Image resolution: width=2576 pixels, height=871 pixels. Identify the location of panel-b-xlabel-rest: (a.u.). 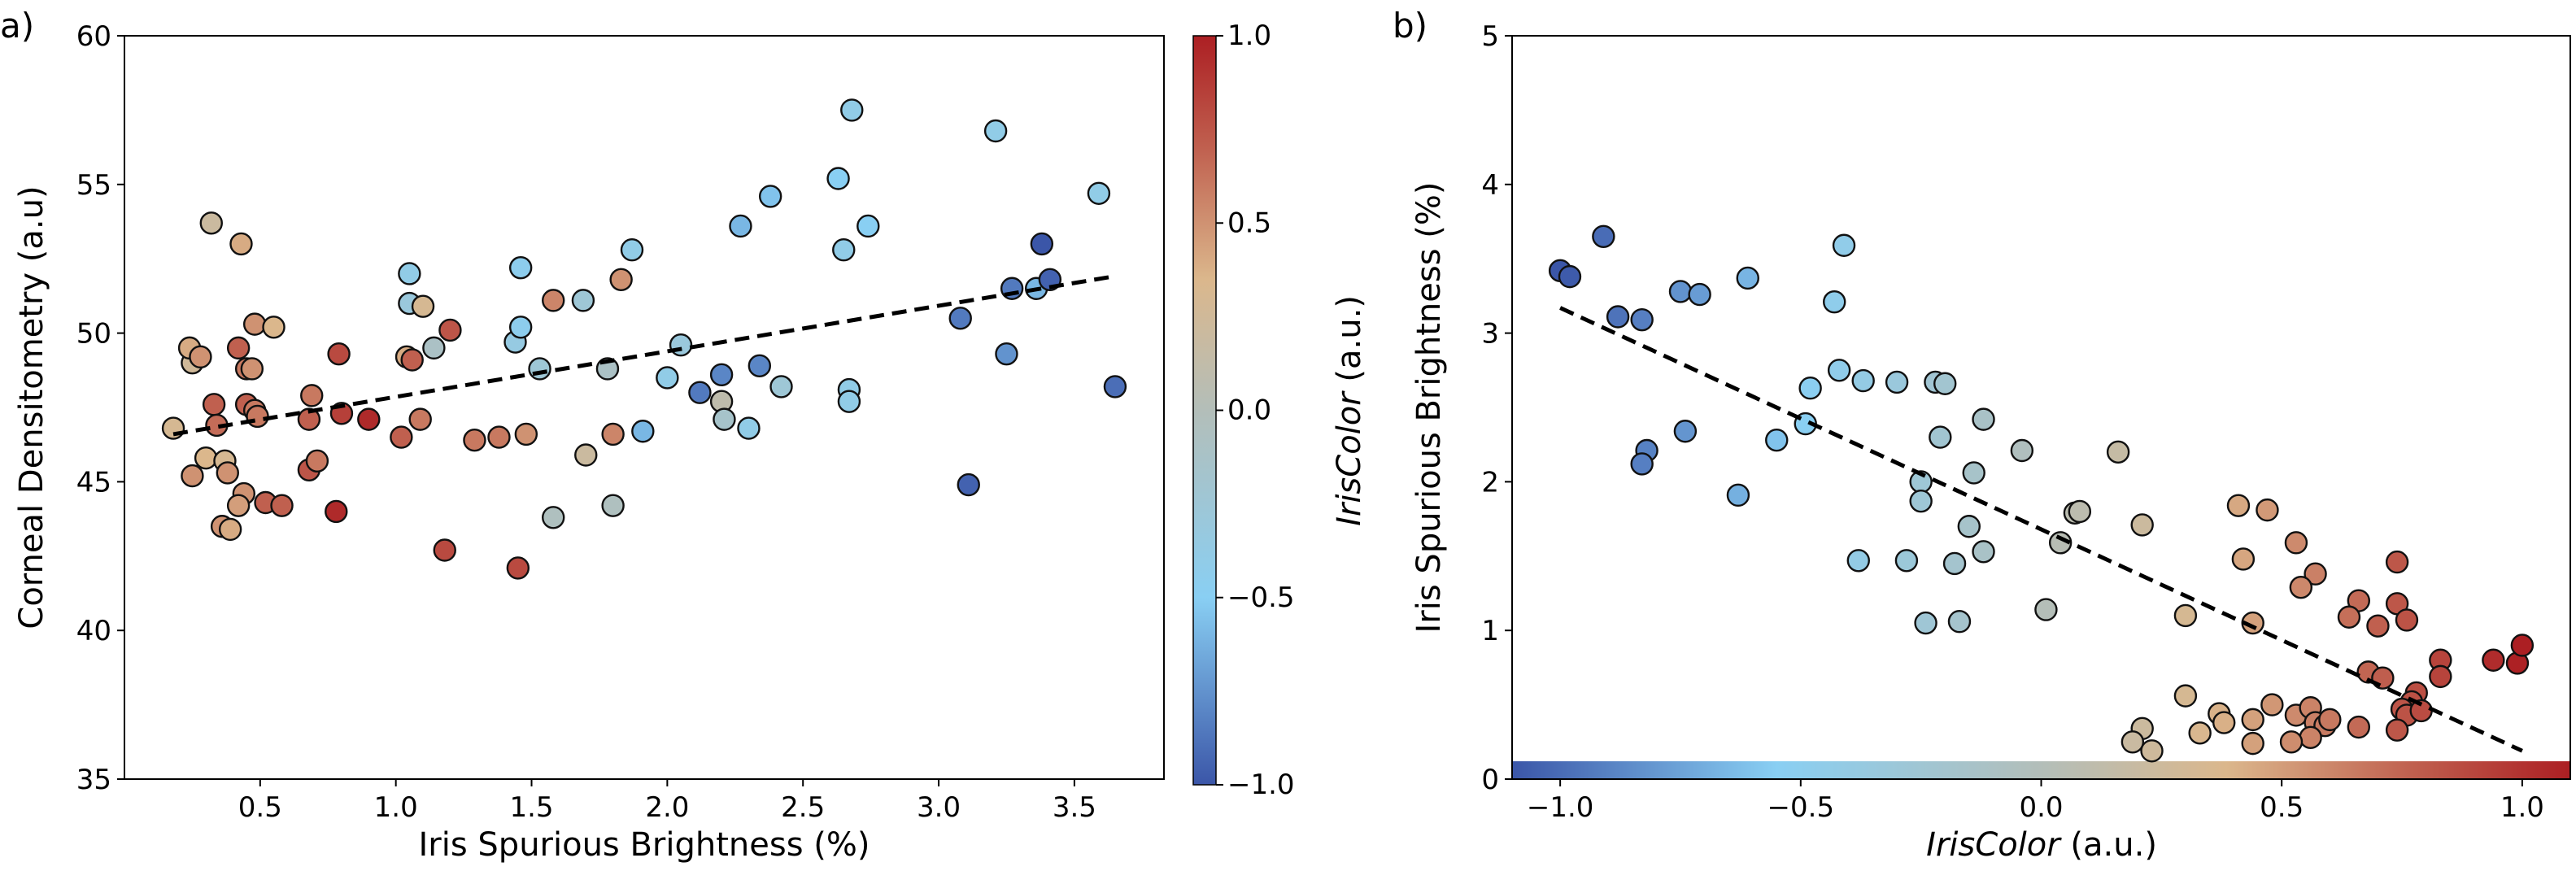
(2108, 845).